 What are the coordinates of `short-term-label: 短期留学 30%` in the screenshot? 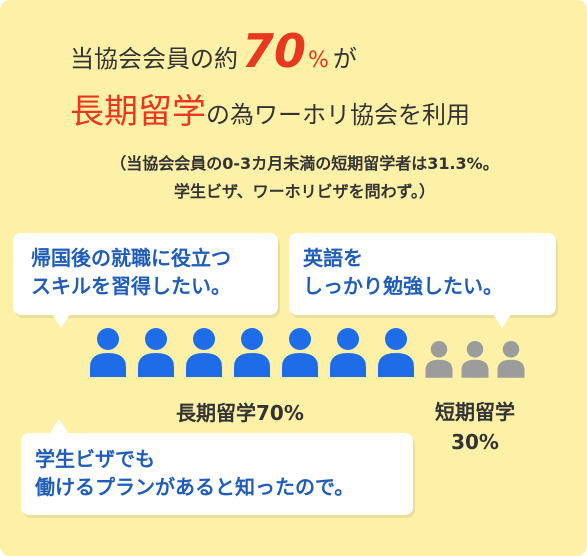 It's located at (475, 427).